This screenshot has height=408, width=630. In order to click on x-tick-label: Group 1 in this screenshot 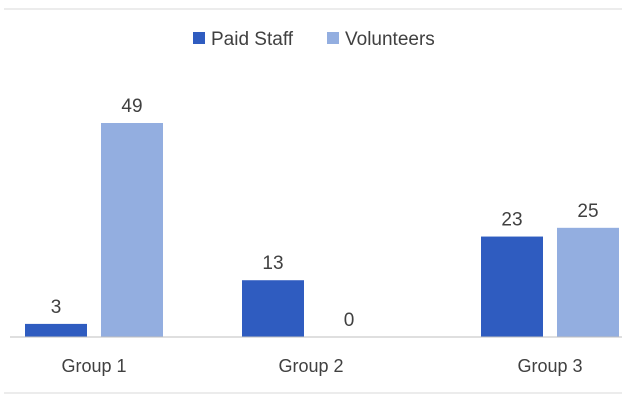, I will do `click(93, 366)`.